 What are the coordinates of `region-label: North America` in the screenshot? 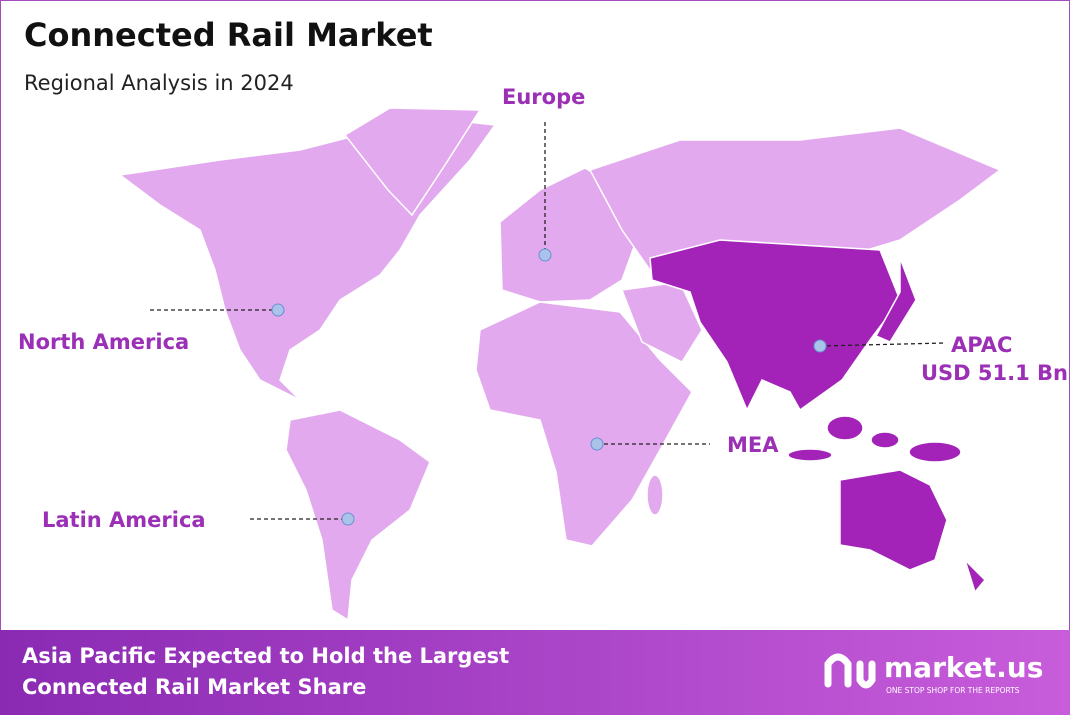 It's located at (103, 342).